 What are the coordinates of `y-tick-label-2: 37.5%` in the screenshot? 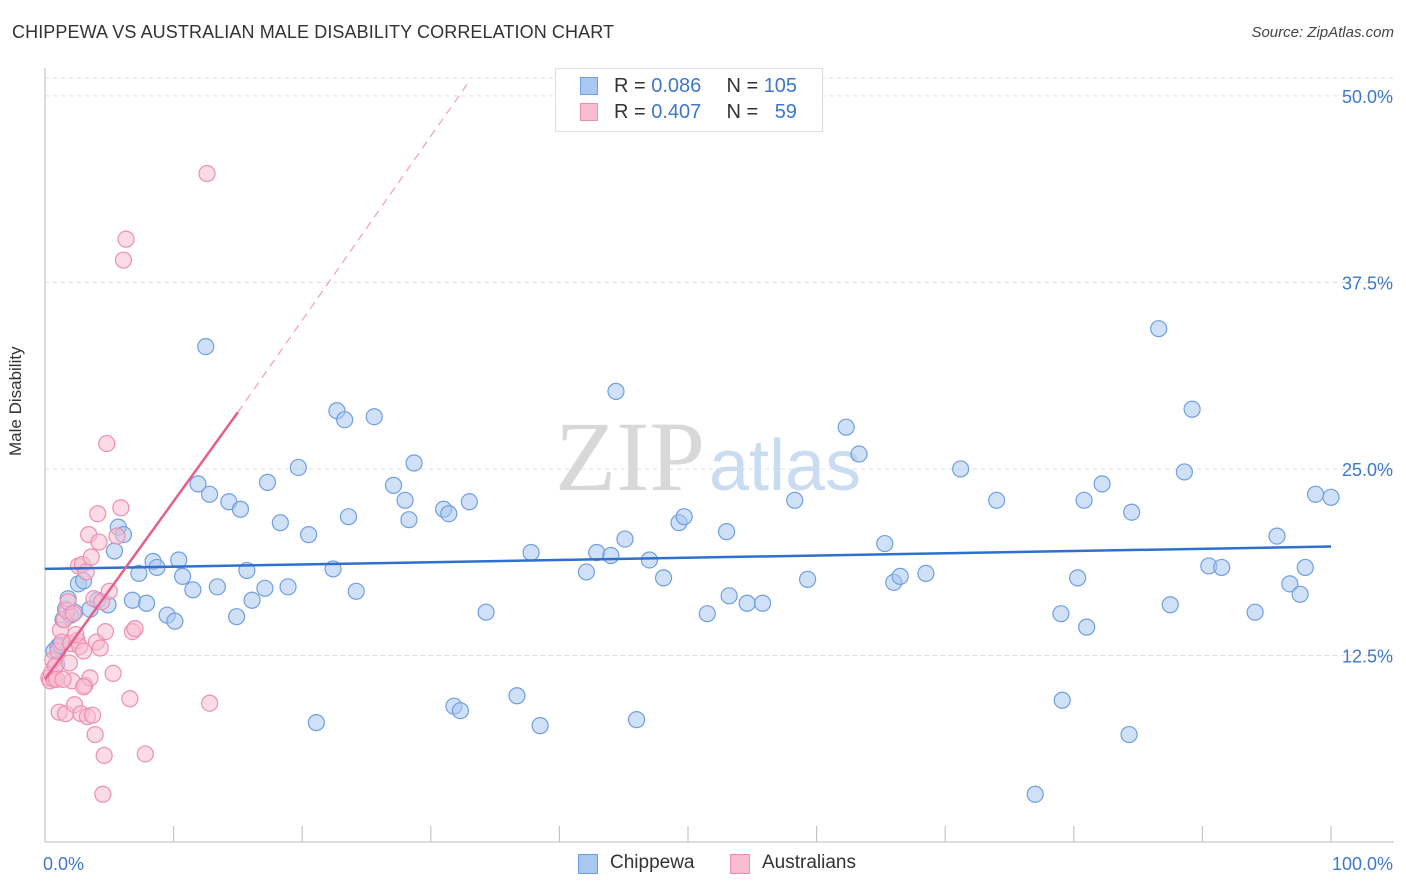 It's located at (1367, 283).